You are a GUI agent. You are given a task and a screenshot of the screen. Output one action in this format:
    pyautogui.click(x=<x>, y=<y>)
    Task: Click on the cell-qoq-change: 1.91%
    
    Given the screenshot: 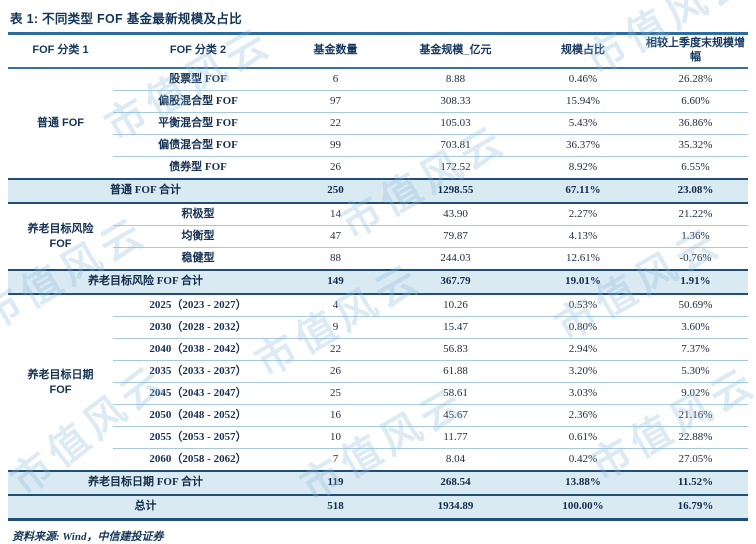 What is the action you would take?
    pyautogui.click(x=695, y=282)
    